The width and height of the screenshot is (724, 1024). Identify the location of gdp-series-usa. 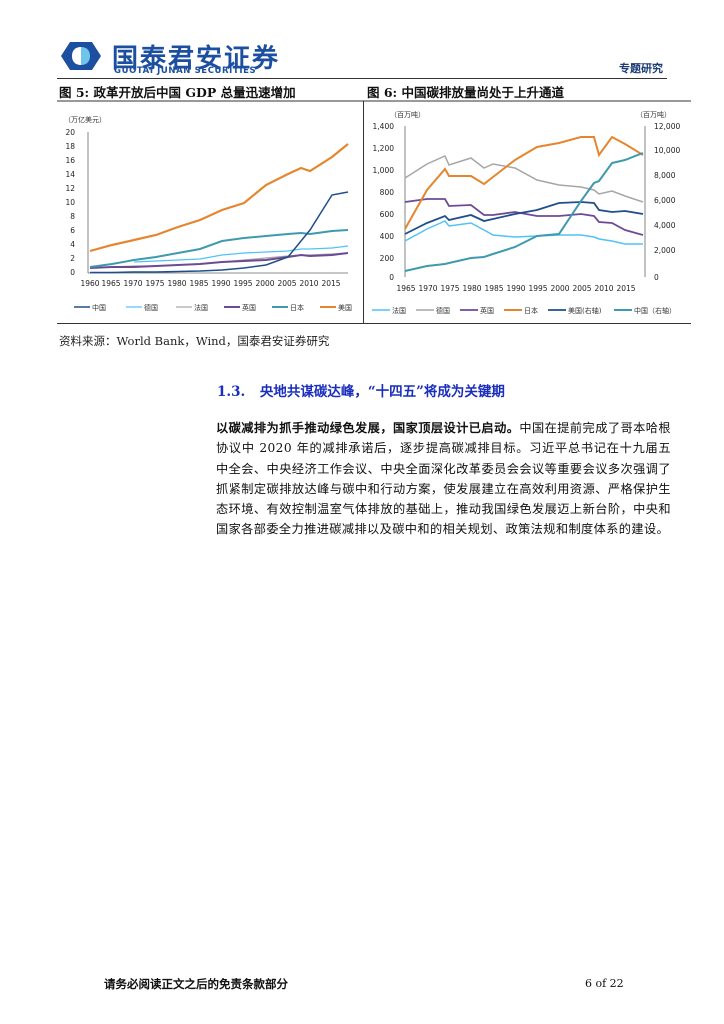
(219, 198).